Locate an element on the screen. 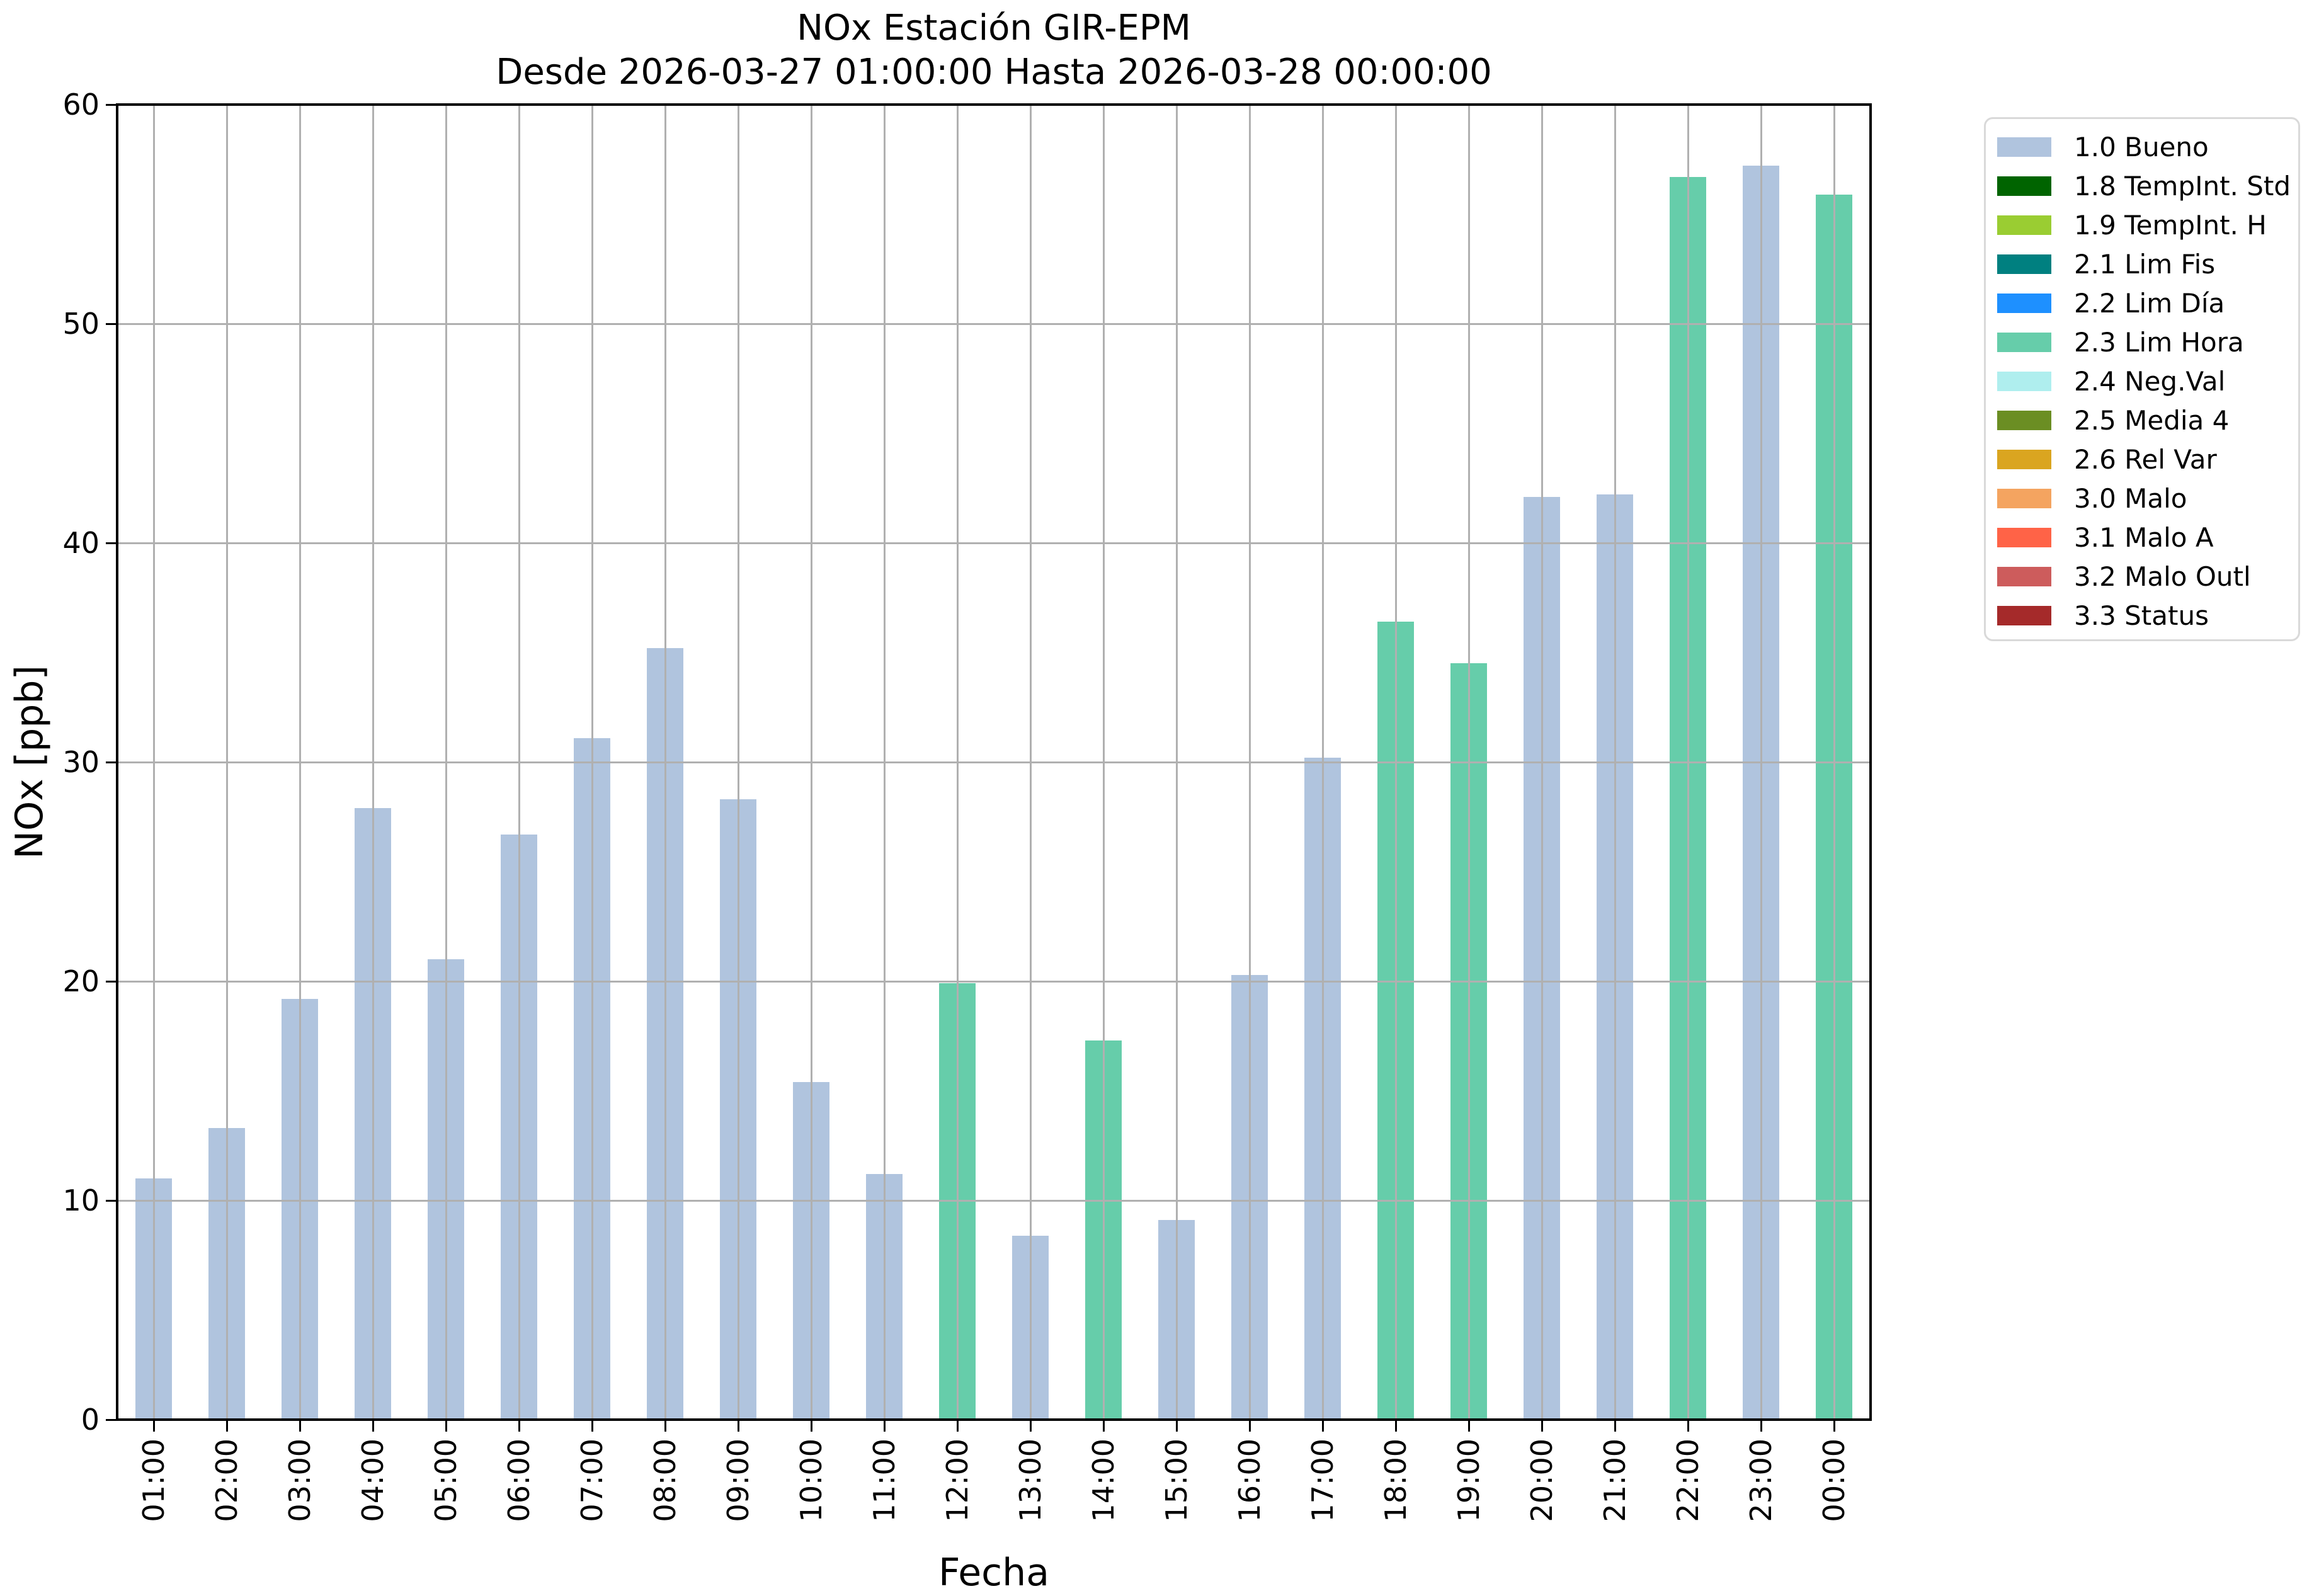  x-axis-label: Fecha is located at coordinates (993, 1573).